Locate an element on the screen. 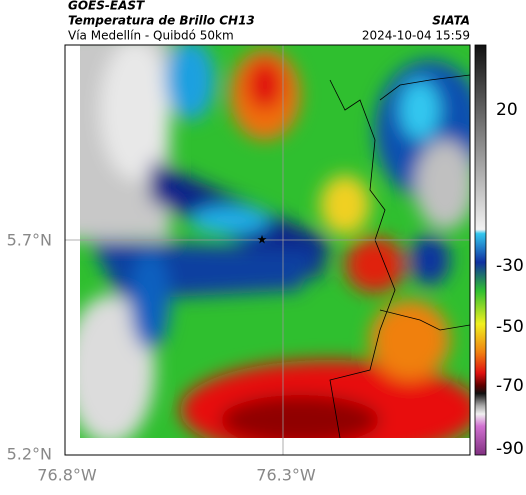 This screenshot has width=526, height=495. colorbar-ticks: 20 -30 -50 -70 -90 is located at coordinates (510, 279).